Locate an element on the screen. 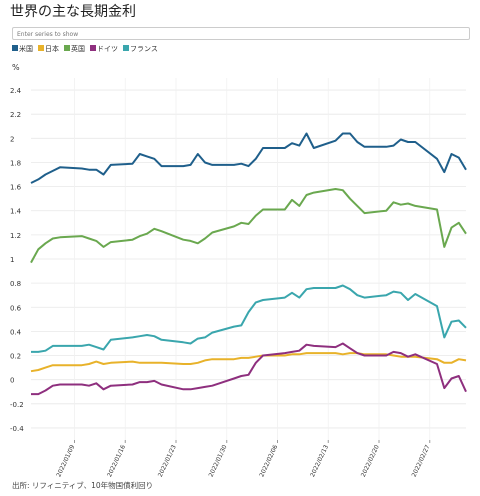 This screenshot has height=496, width=480. x-tick-label: 2022/02/06 is located at coordinates (268, 461).